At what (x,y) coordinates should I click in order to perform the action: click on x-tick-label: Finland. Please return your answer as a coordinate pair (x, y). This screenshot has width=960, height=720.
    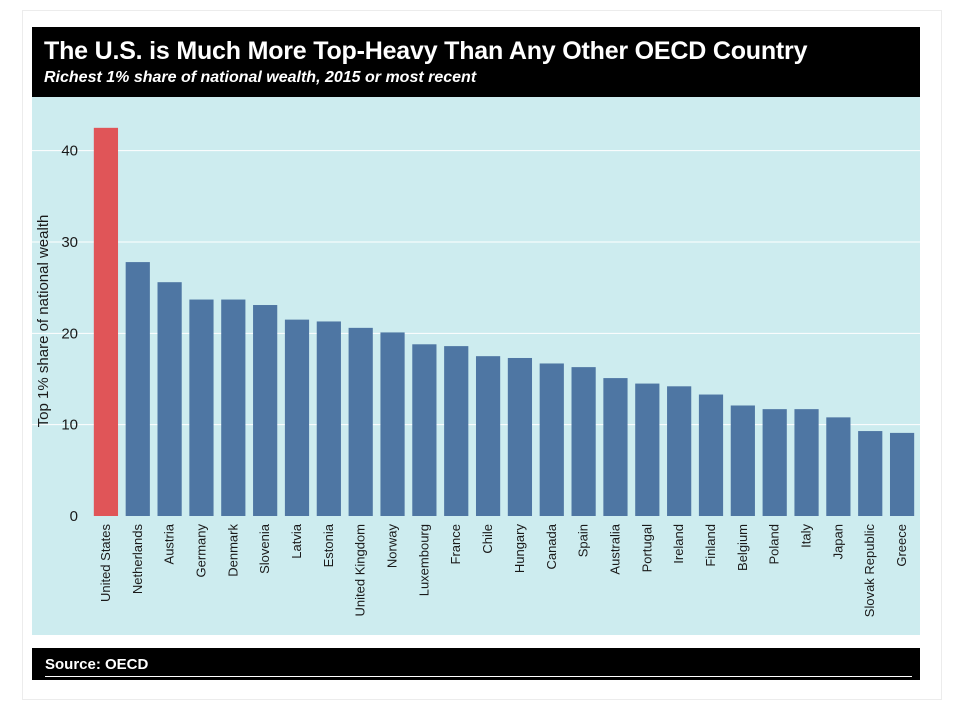
    Looking at the image, I should click on (710, 545).